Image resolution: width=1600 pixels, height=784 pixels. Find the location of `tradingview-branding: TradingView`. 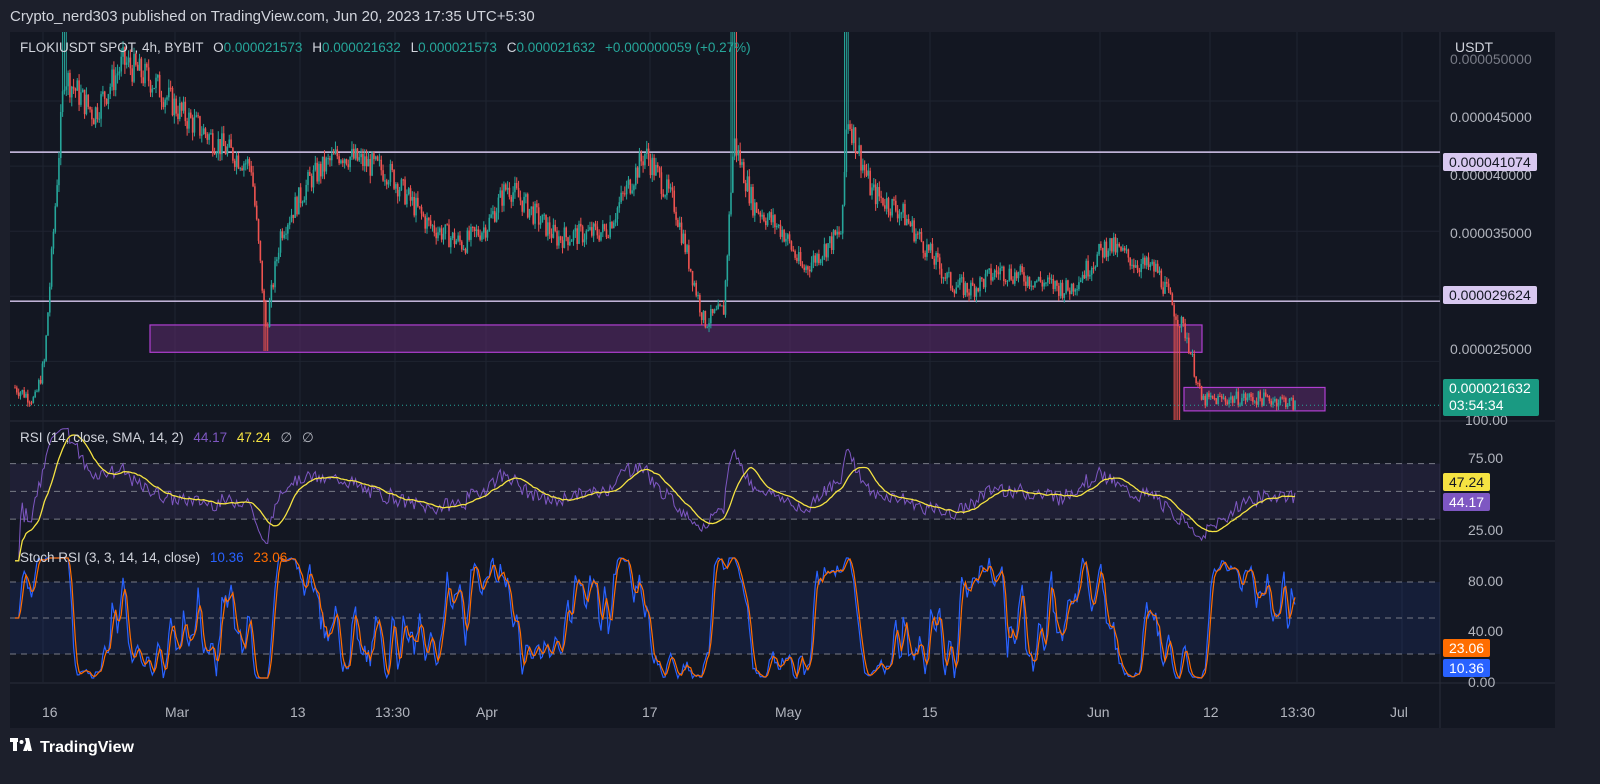

tradingview-branding: TradingView is located at coordinates (72, 747).